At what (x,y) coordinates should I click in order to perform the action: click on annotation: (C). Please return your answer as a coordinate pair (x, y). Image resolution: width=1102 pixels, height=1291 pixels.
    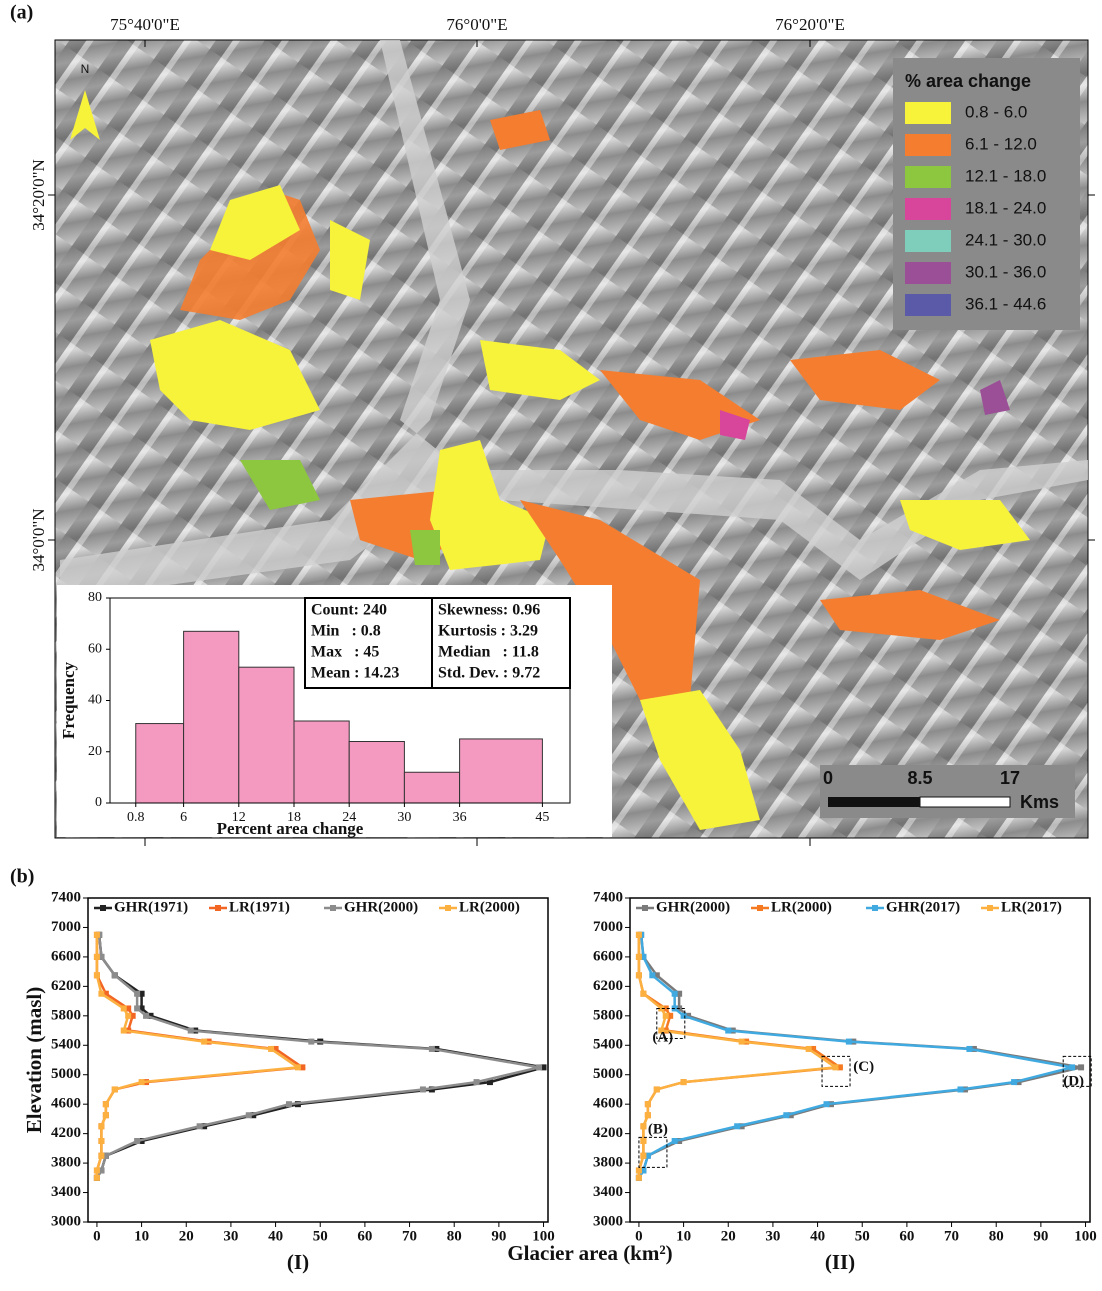
    Looking at the image, I should click on (863, 1067).